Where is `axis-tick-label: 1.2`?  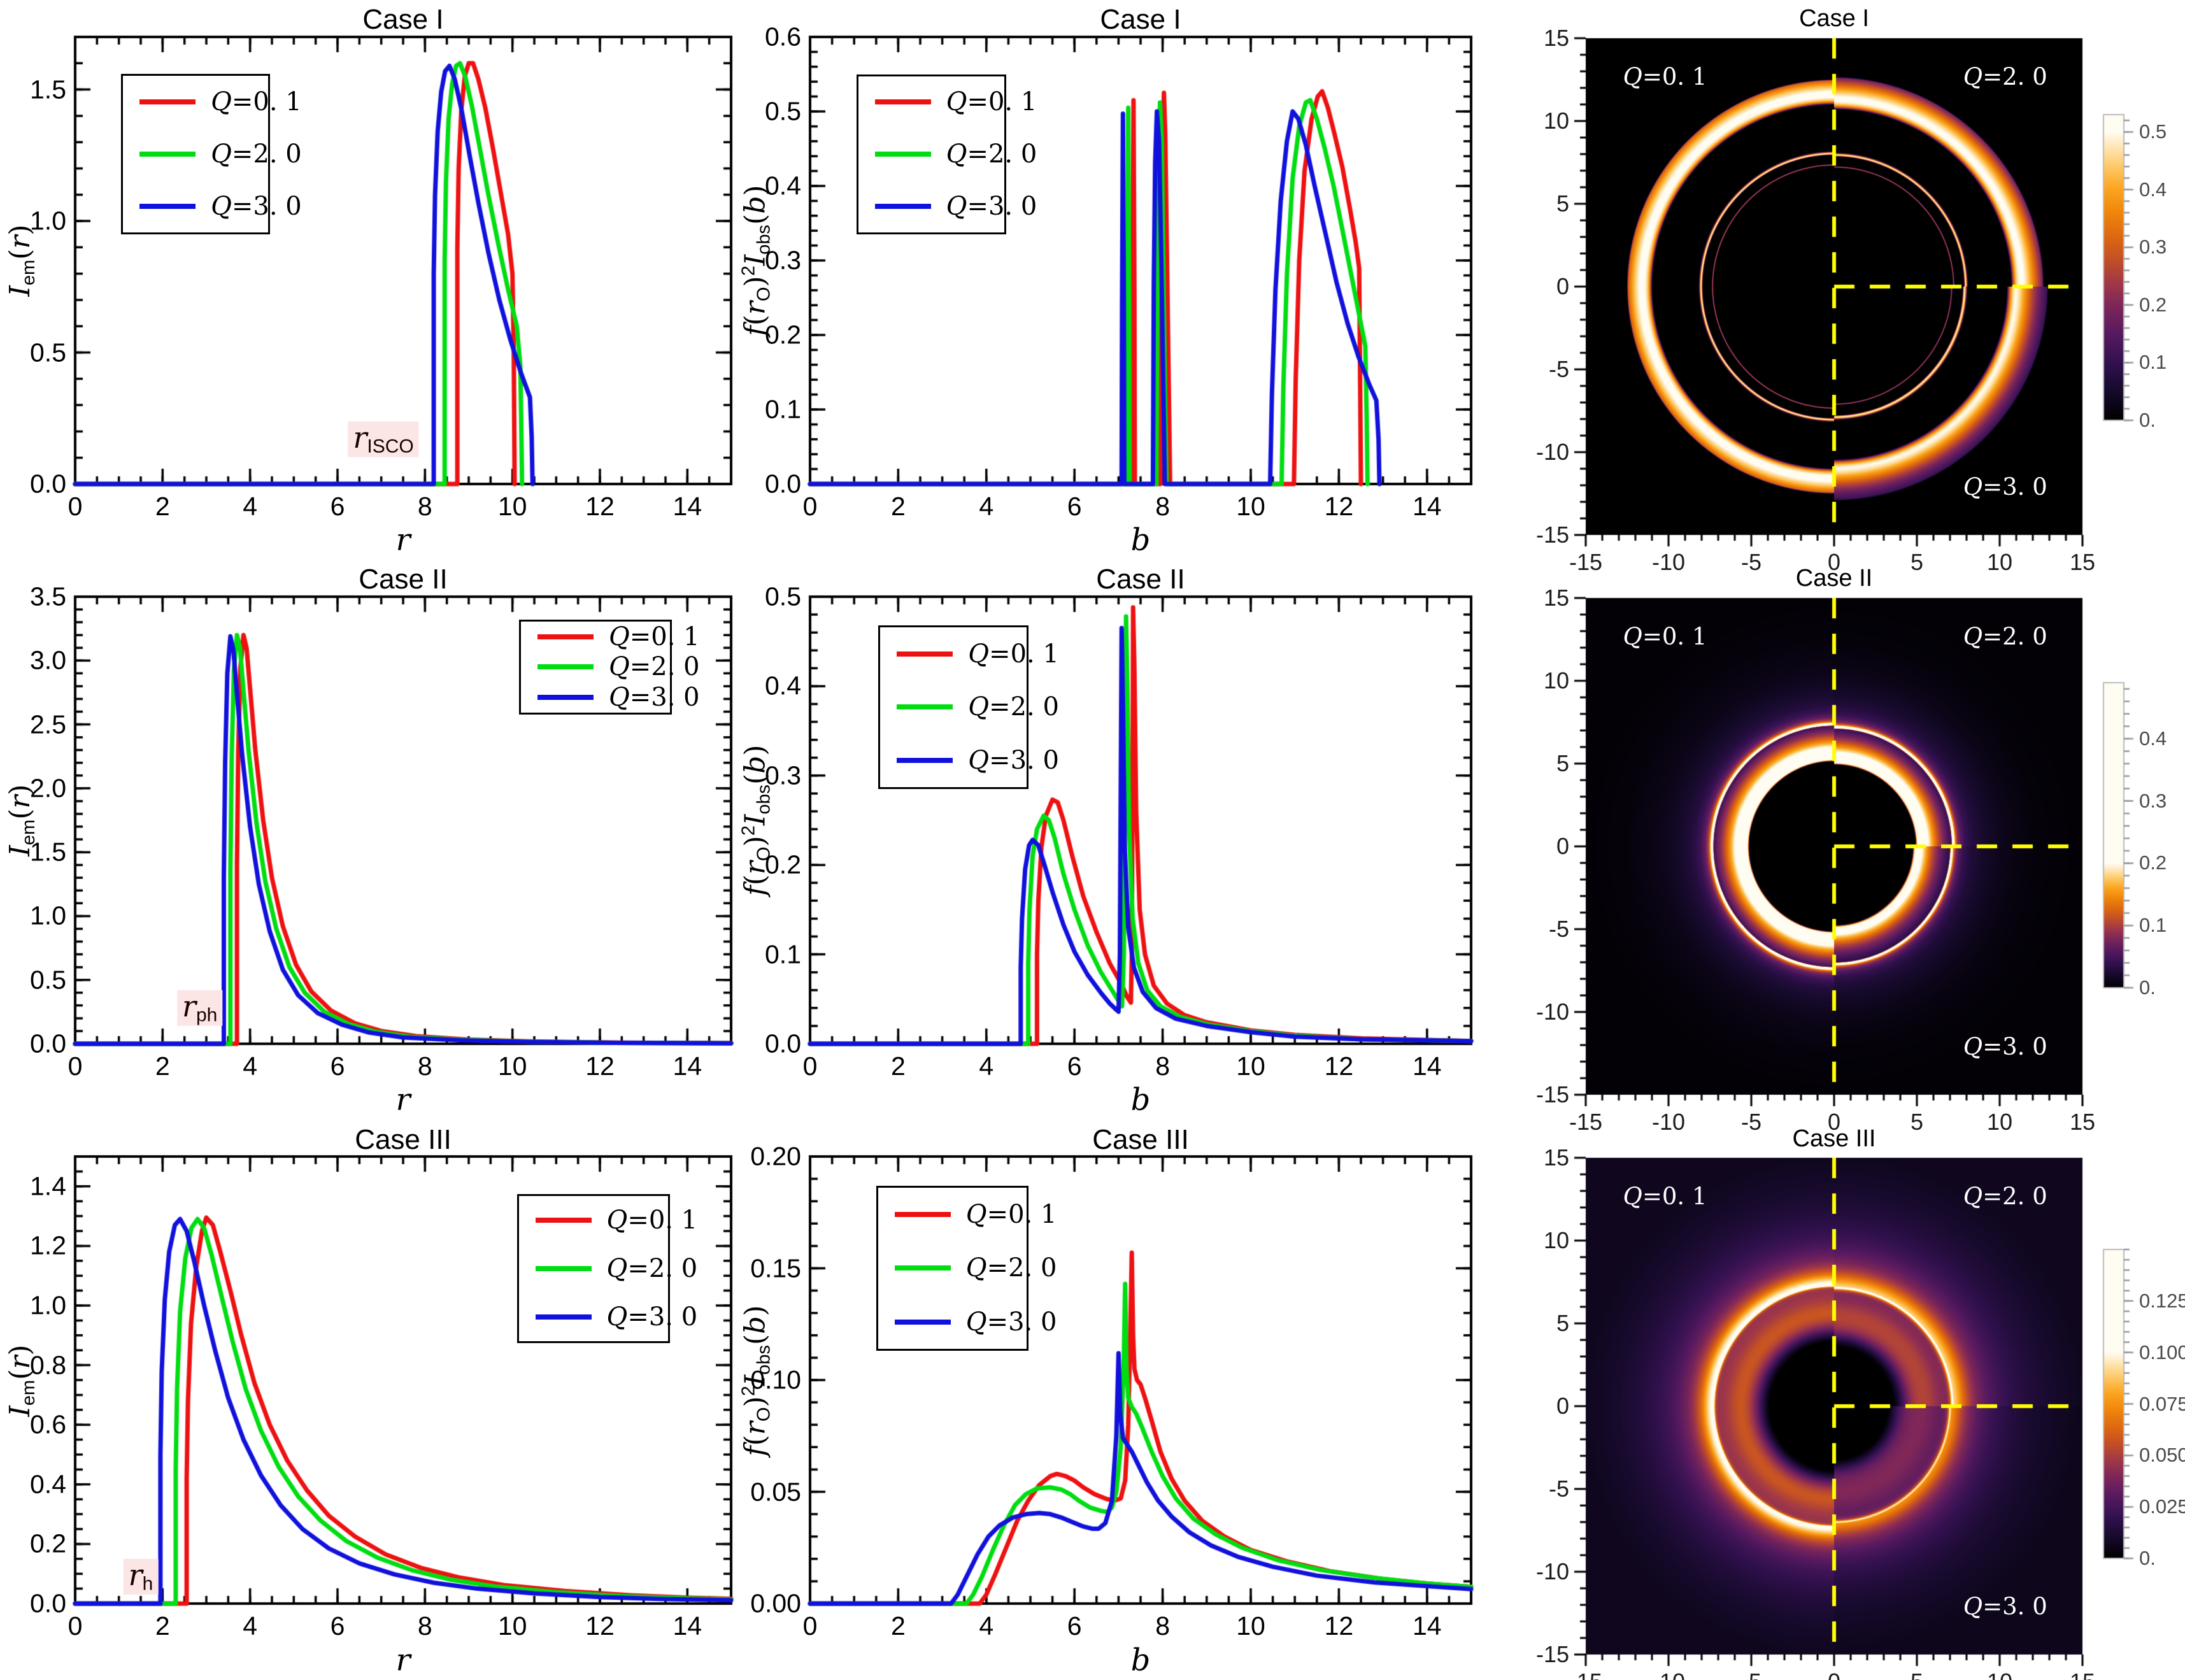 axis-tick-label: 1.2 is located at coordinates (48, 1245).